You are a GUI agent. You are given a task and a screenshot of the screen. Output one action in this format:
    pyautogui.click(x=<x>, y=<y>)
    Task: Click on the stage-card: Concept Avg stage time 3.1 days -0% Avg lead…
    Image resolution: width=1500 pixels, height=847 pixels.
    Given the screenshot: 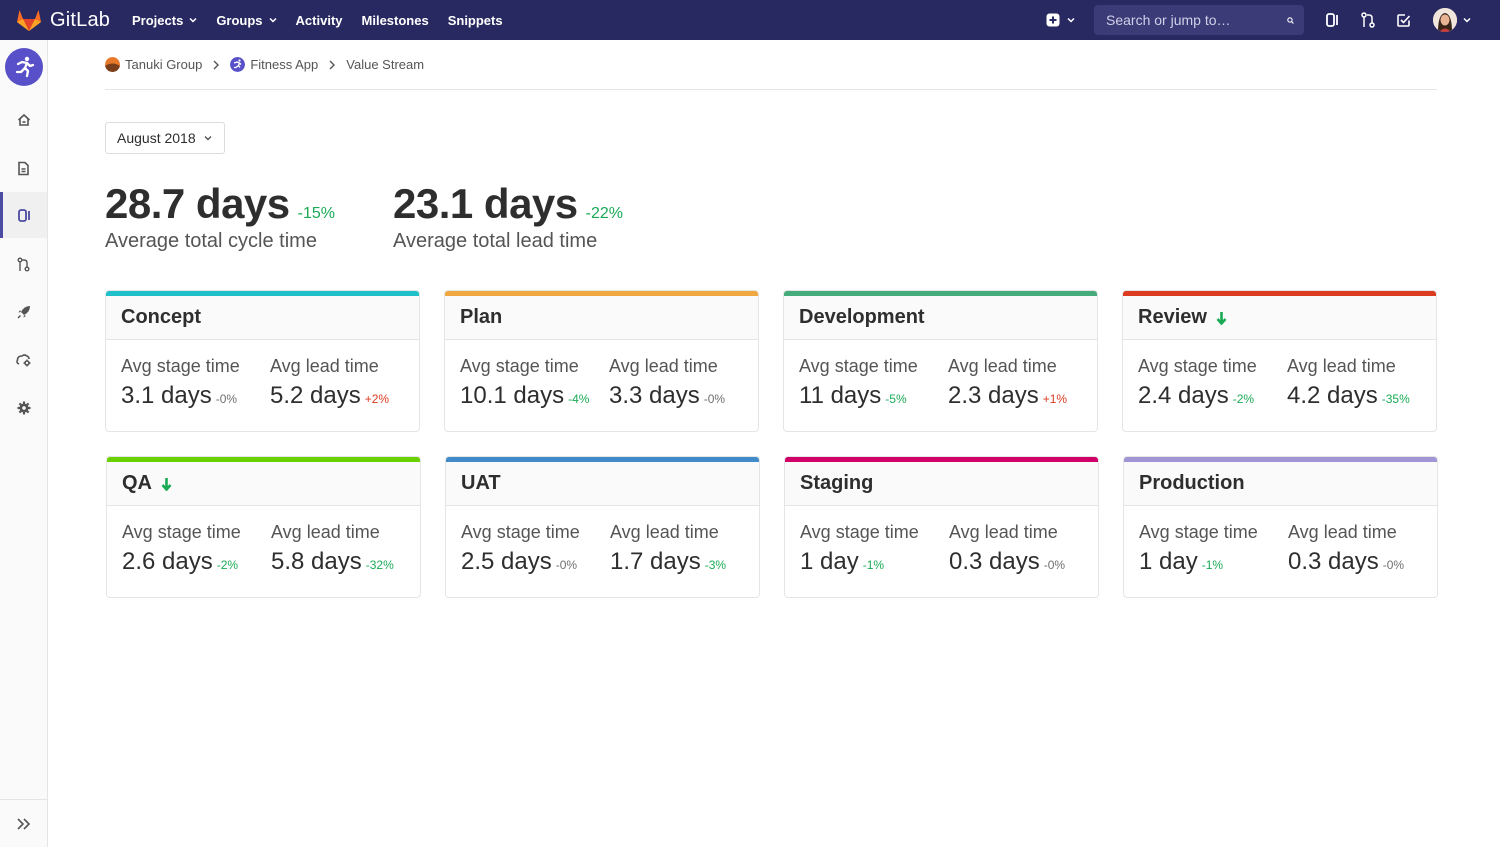 What is the action you would take?
    pyautogui.click(x=262, y=361)
    